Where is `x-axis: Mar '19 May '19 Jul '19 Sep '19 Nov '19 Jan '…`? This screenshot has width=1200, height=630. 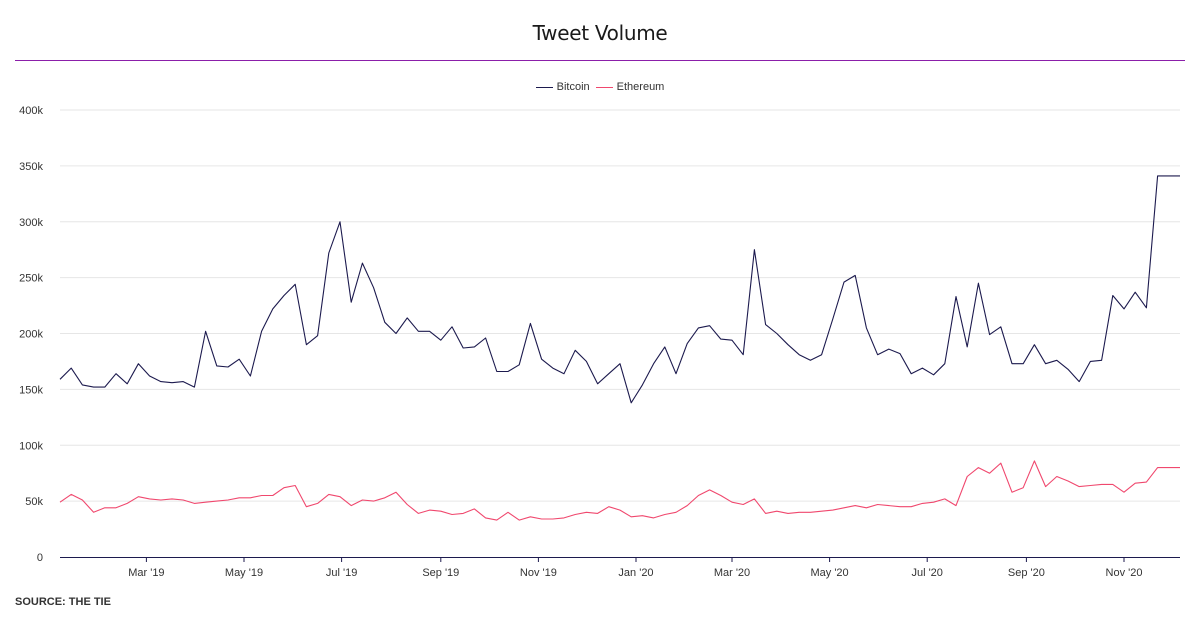
x-axis: Mar '19 May '19 Jul '19 Sep '19 Nov '19 Jan '… is located at coordinates (635, 568).